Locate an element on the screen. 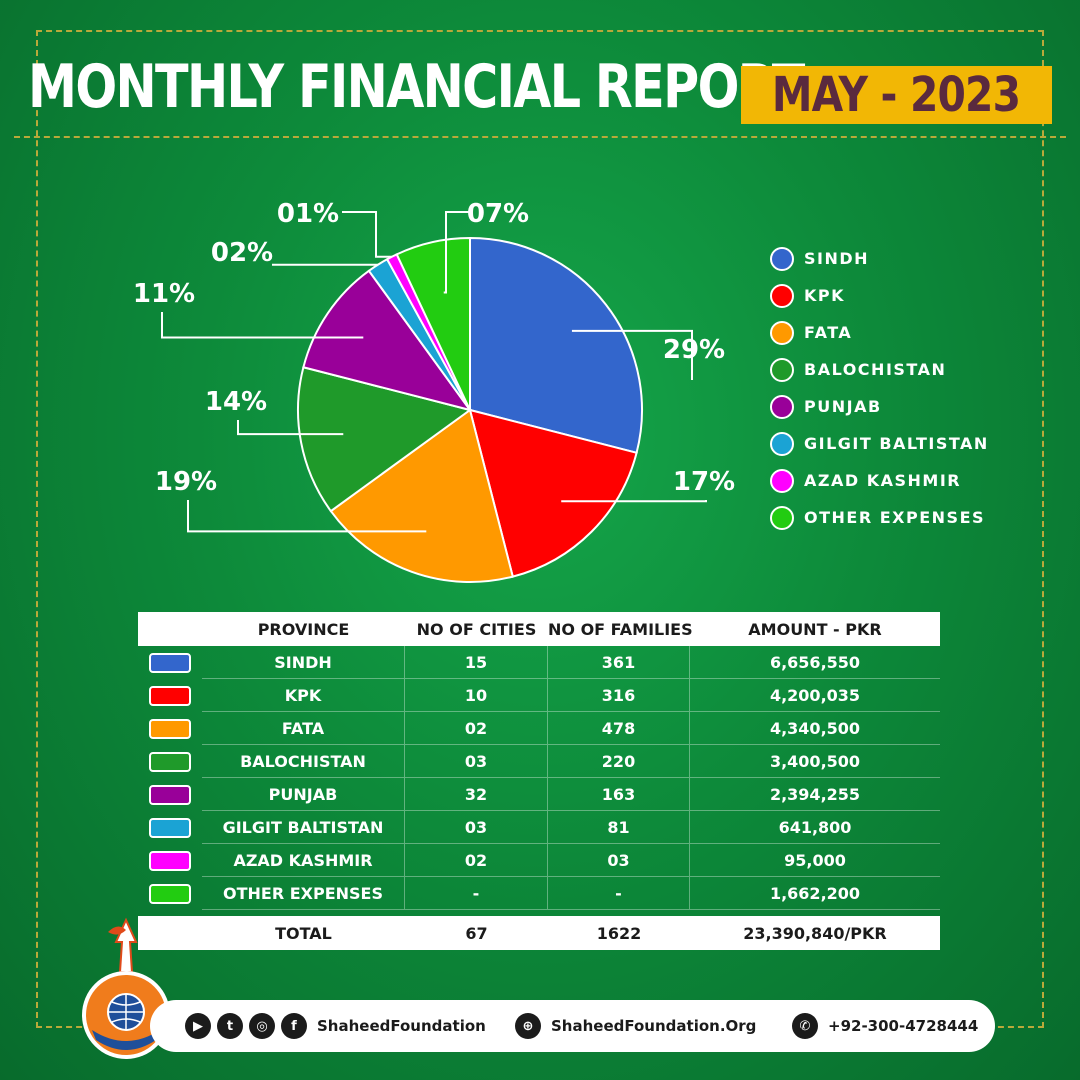 The image size is (1080, 1080). header-families: NO OF FAMILIES is located at coordinates (620, 629).